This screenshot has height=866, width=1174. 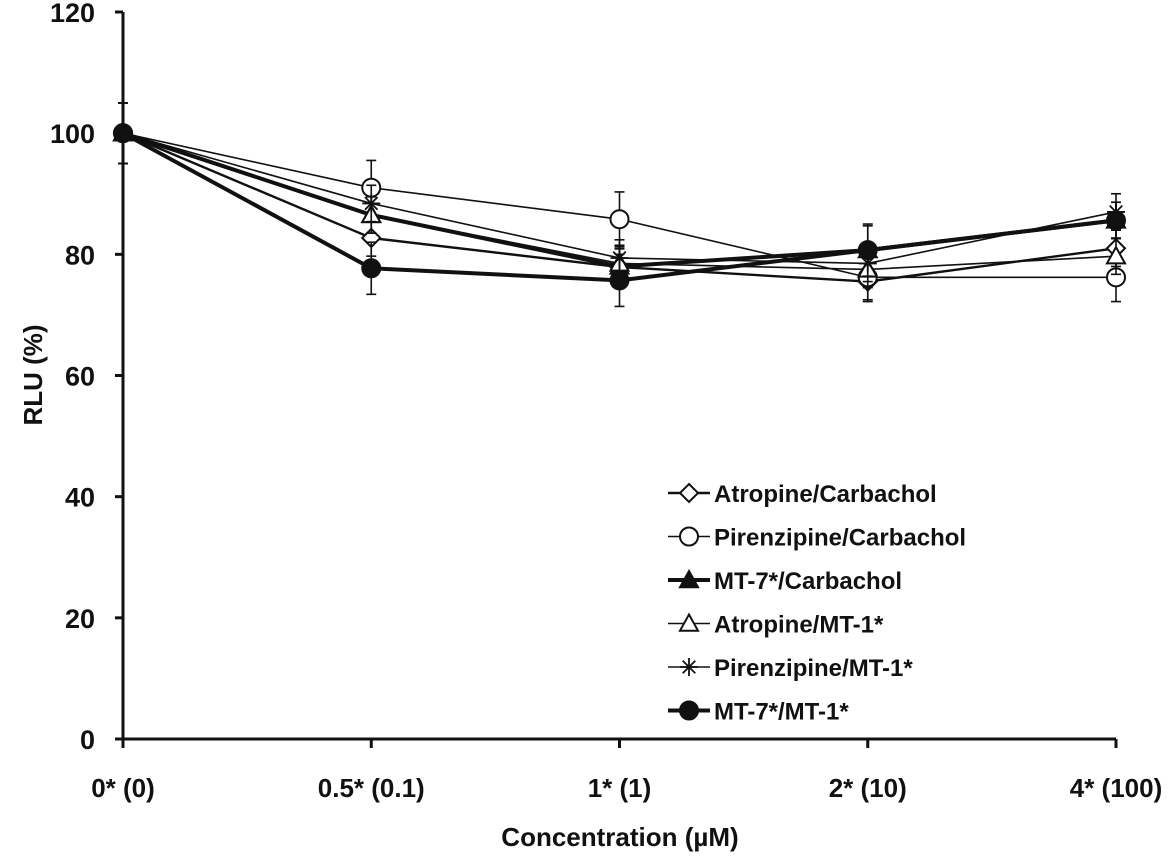 What do you see at coordinates (799, 625) in the screenshot?
I see `legend-label: Atropine/MT-1*` at bounding box center [799, 625].